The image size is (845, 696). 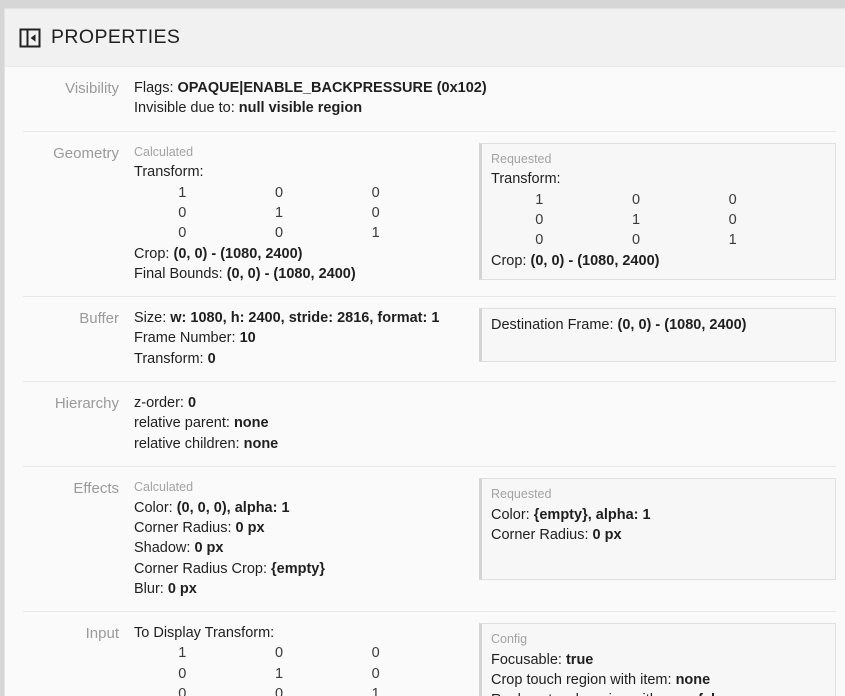 I want to click on visibility-flags-value: OPAQUE|ENABLE_BACKPRESSURE (0x102), so click(x=332, y=88).